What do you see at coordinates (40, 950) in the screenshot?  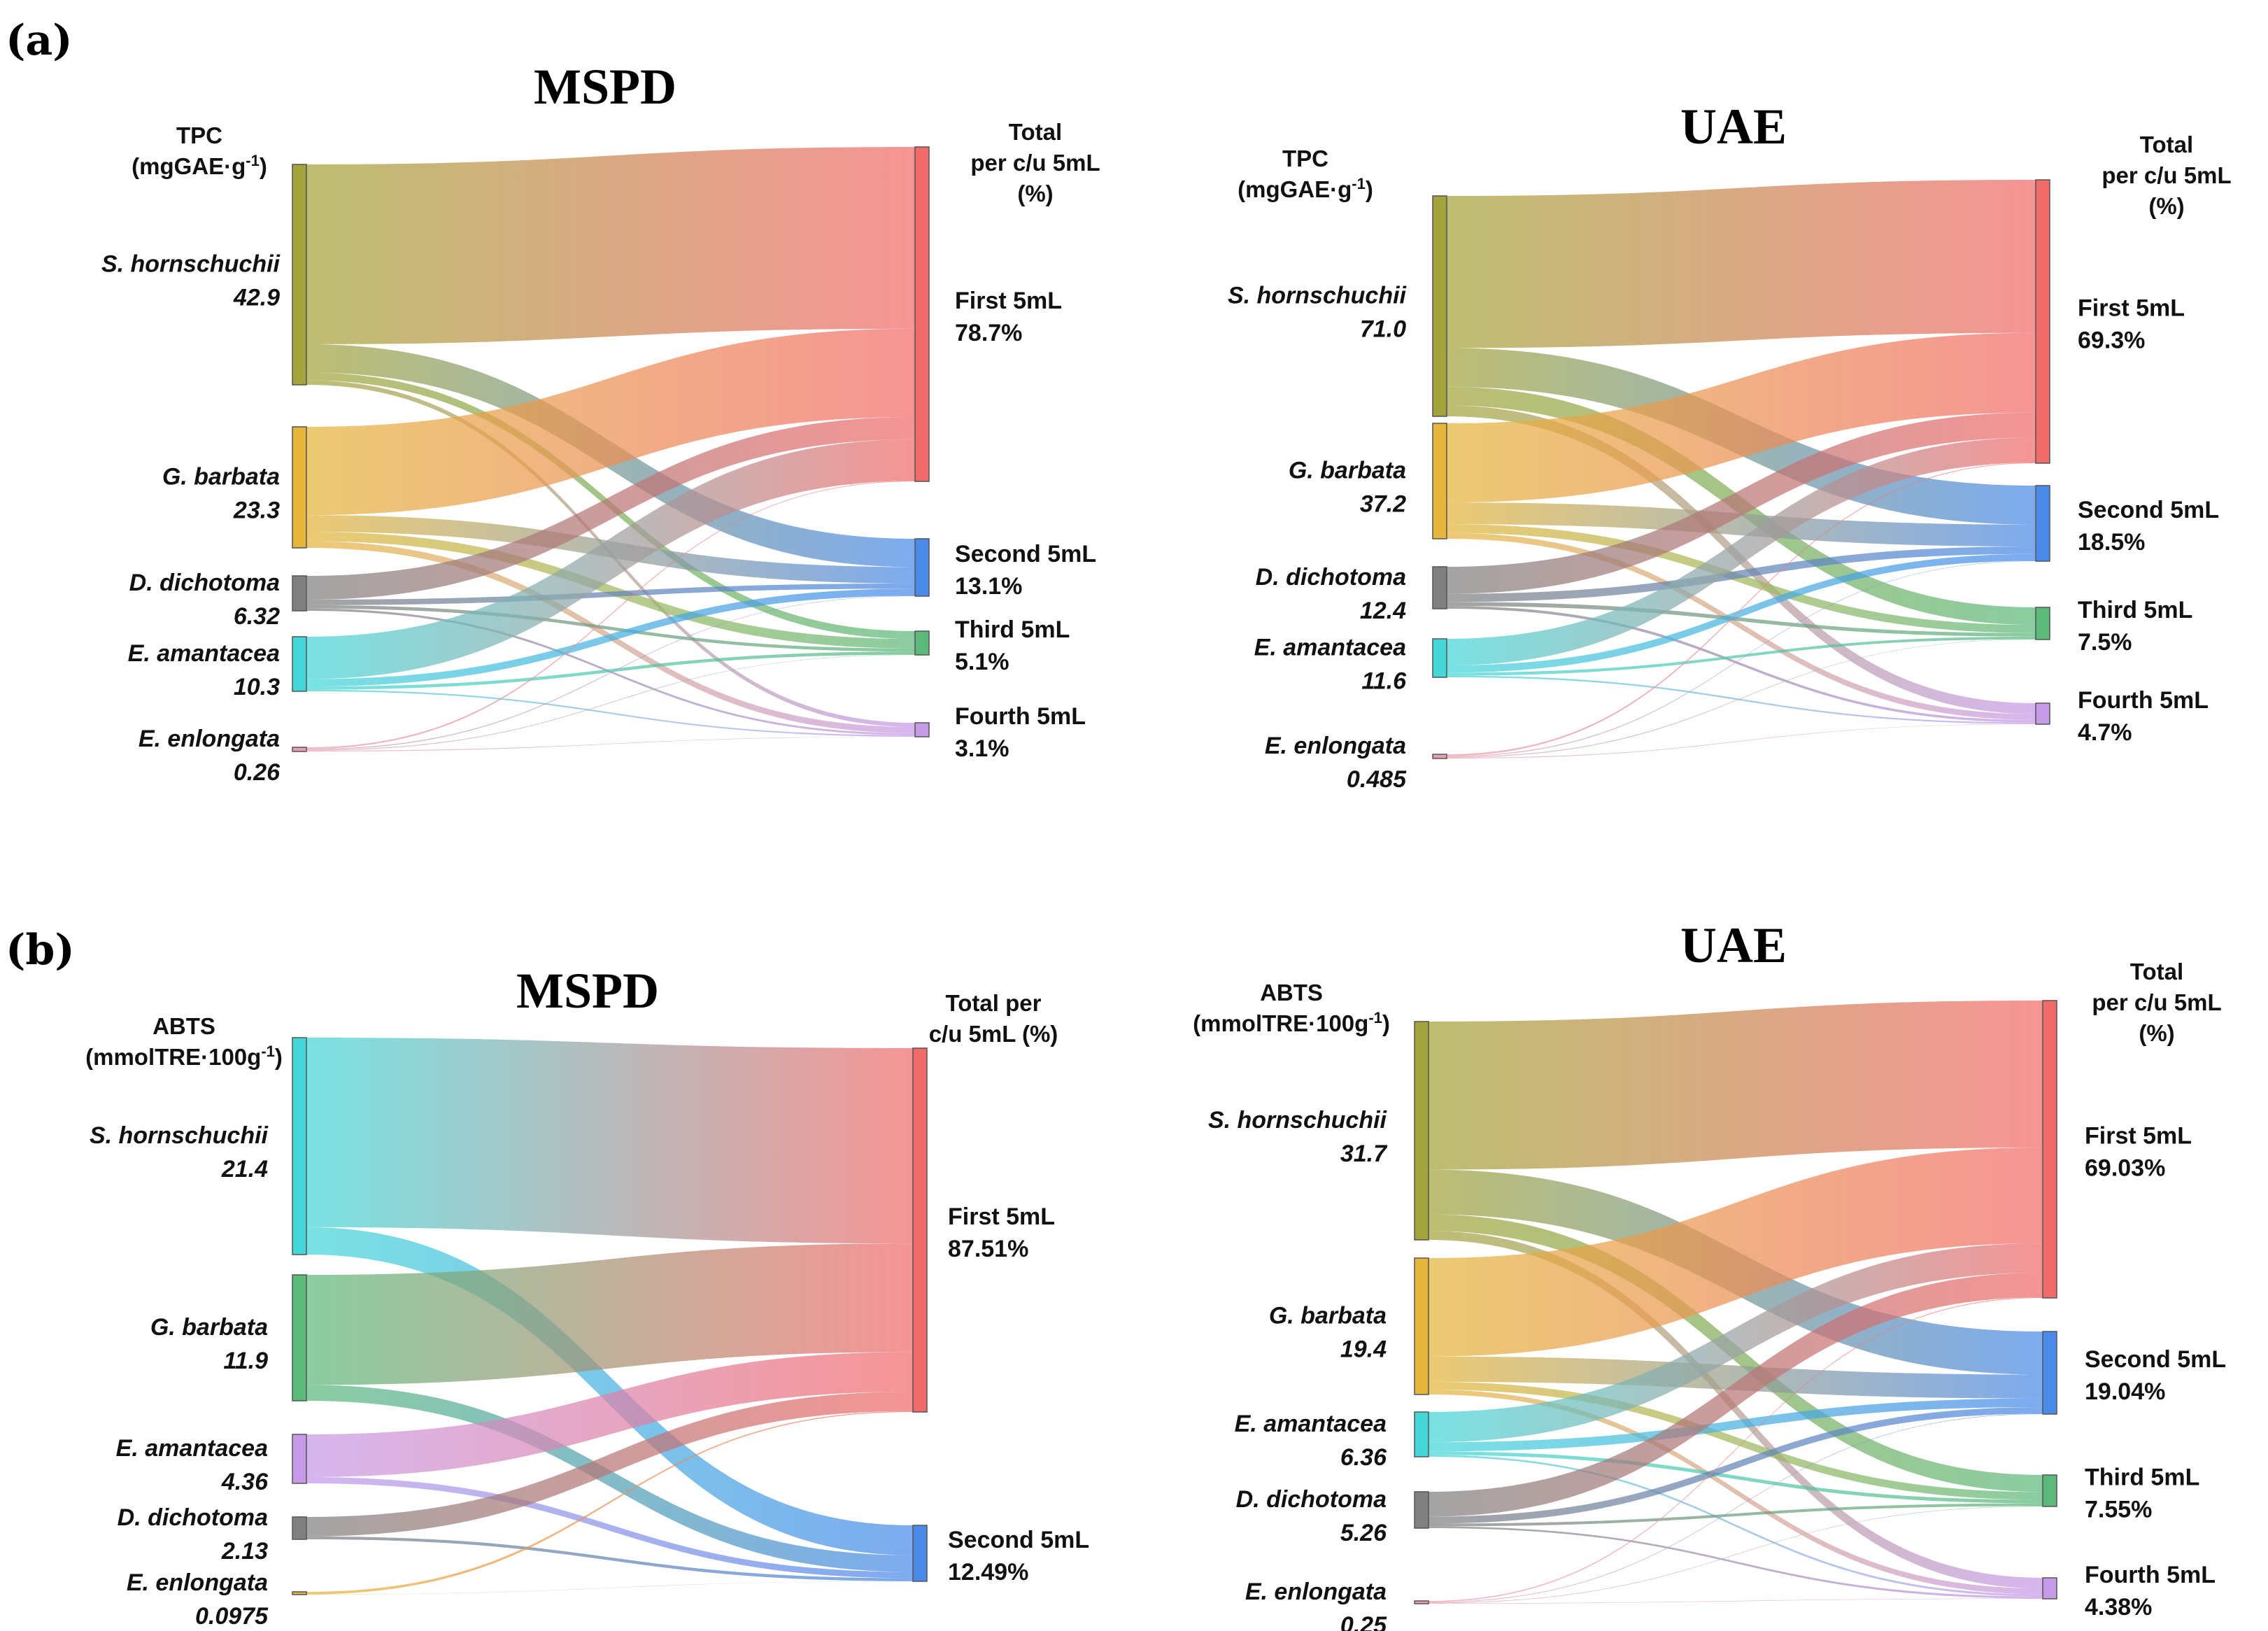 I see `panel-label-b: (b)` at bounding box center [40, 950].